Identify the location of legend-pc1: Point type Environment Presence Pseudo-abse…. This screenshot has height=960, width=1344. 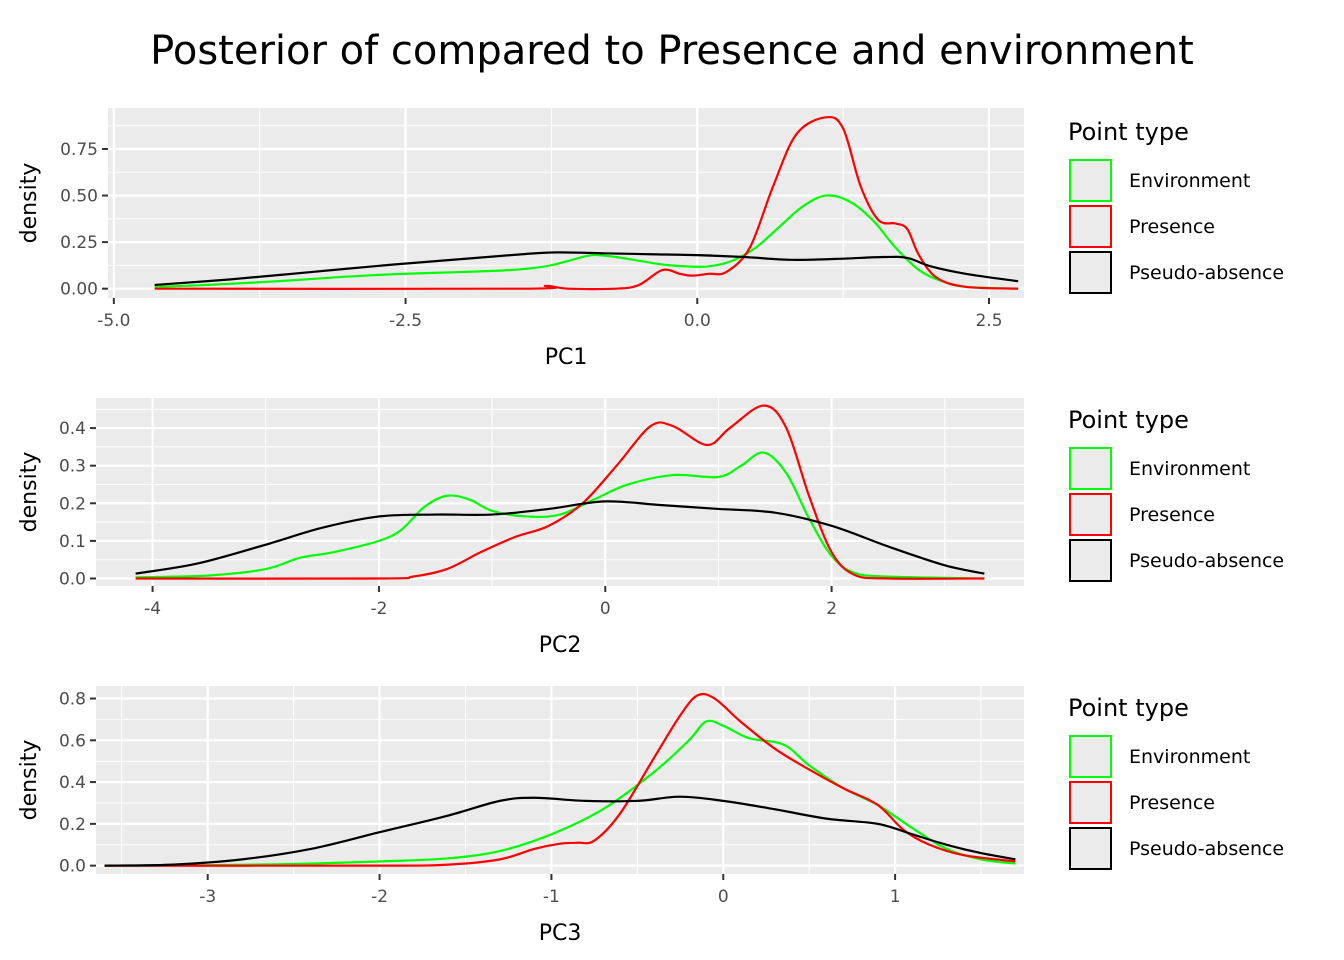
(1176, 206).